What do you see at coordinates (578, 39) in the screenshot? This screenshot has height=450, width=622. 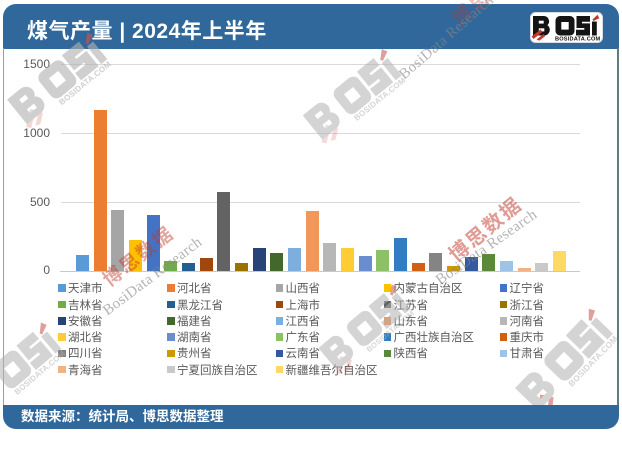 I see `svg-text: BOSIDATA.COM` at bounding box center [578, 39].